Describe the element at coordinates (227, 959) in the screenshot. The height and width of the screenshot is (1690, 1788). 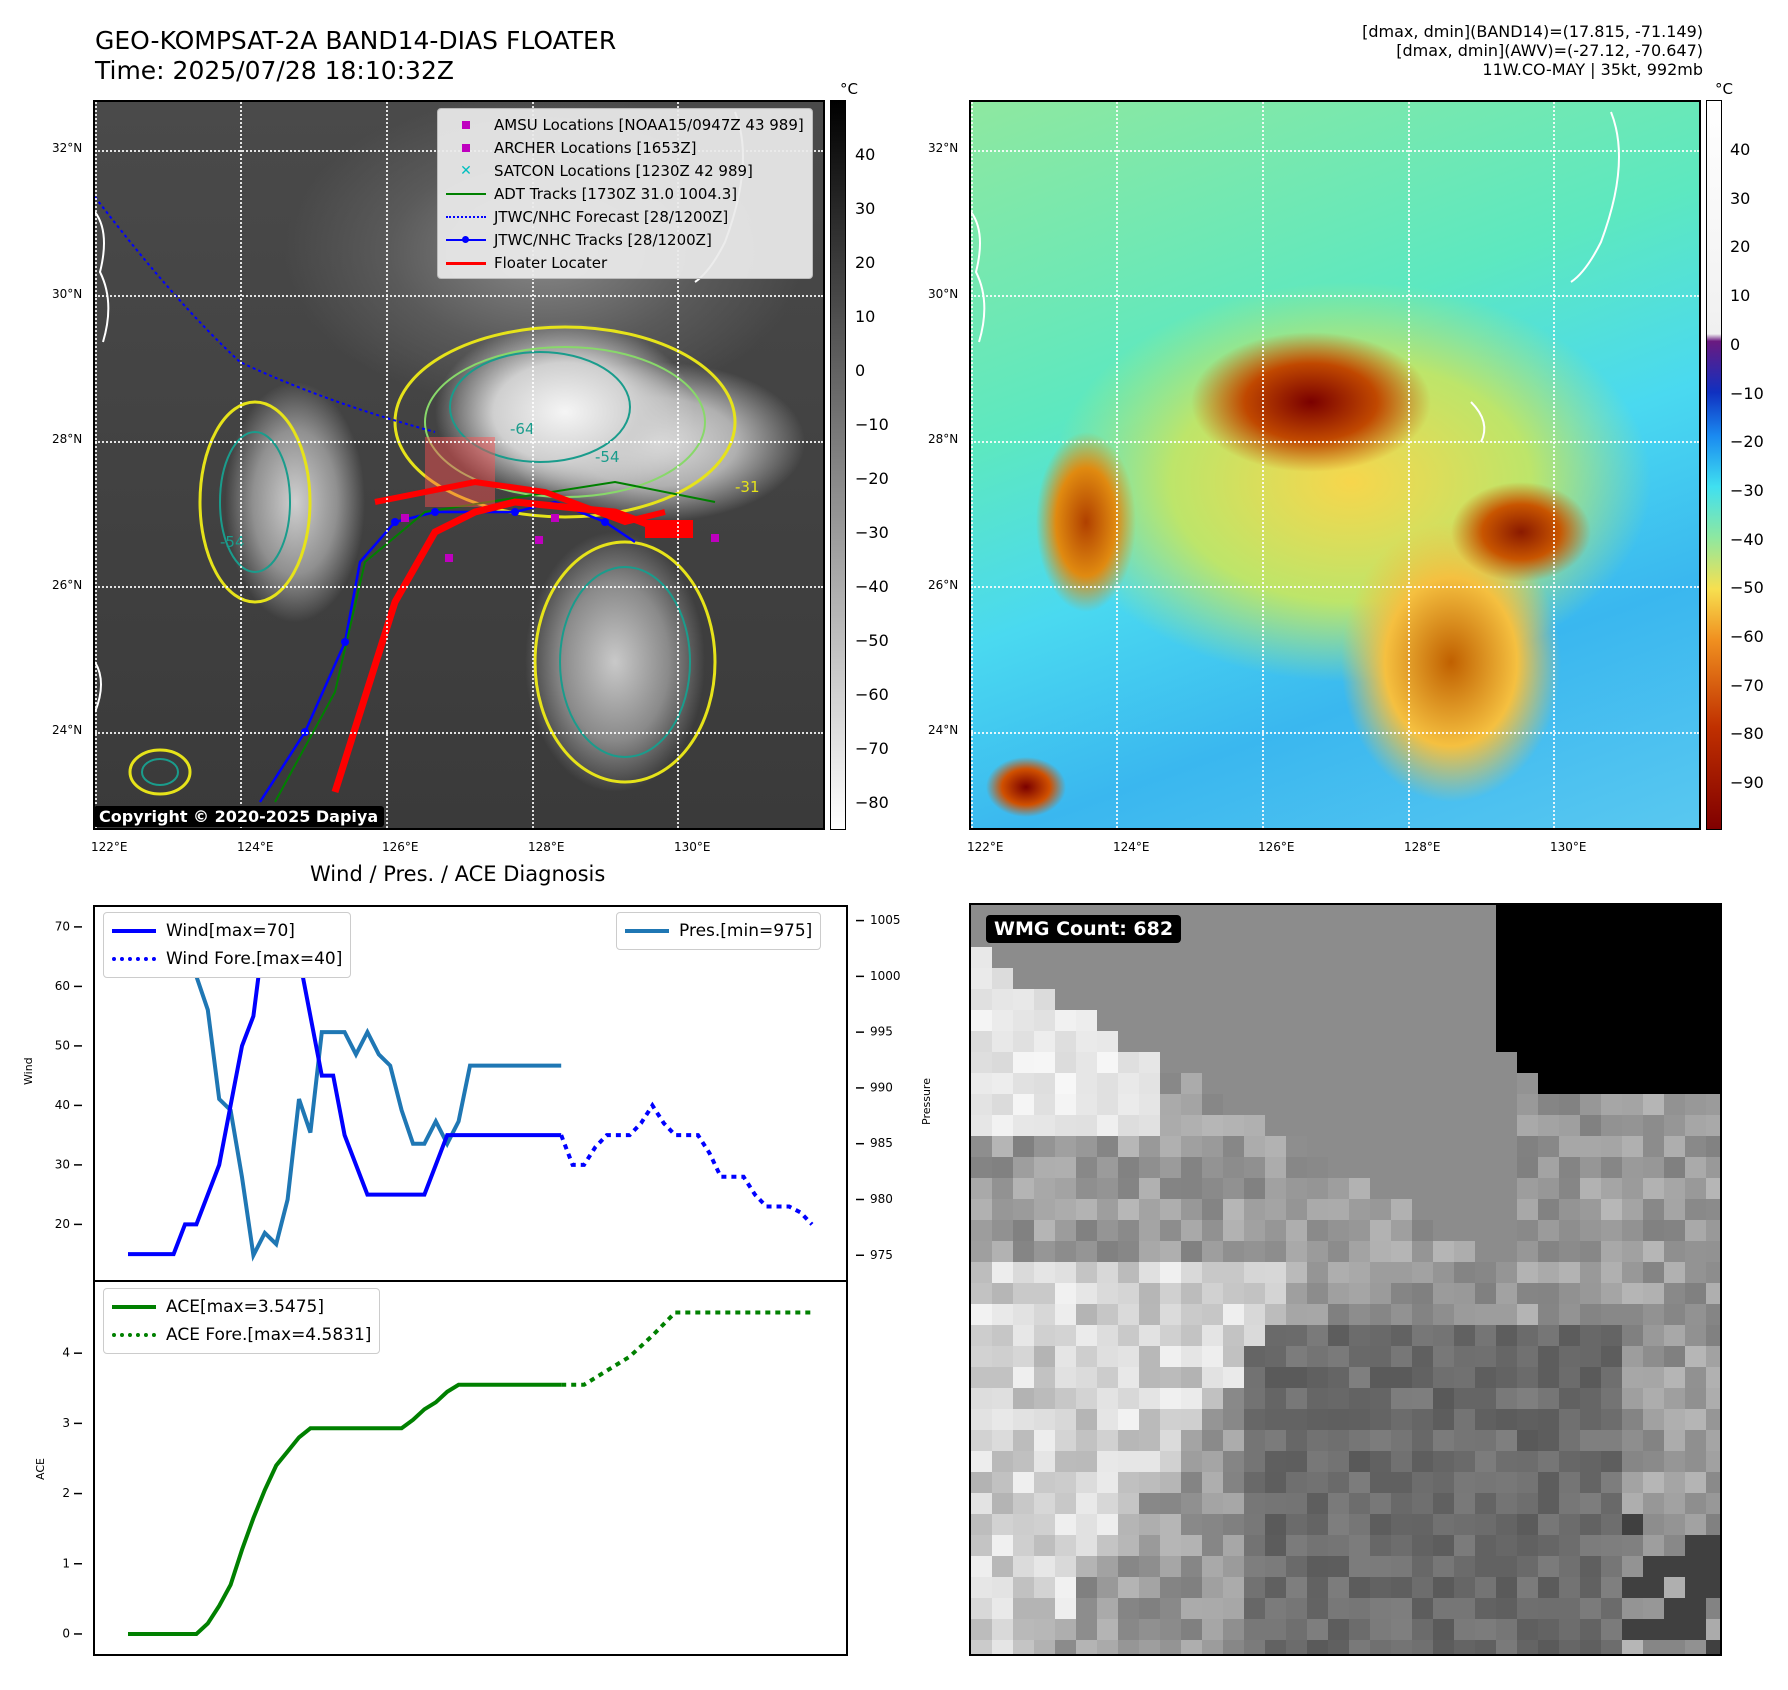
I see `legend-item: Wind Fore.[max=40]` at that location.